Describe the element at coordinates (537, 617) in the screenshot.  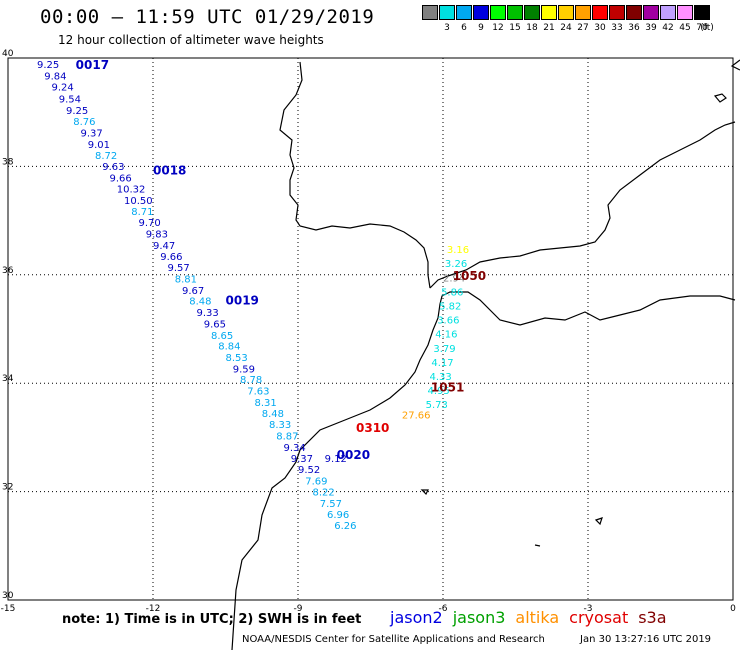
I see `satellite-legend-altika: altika` at that location.